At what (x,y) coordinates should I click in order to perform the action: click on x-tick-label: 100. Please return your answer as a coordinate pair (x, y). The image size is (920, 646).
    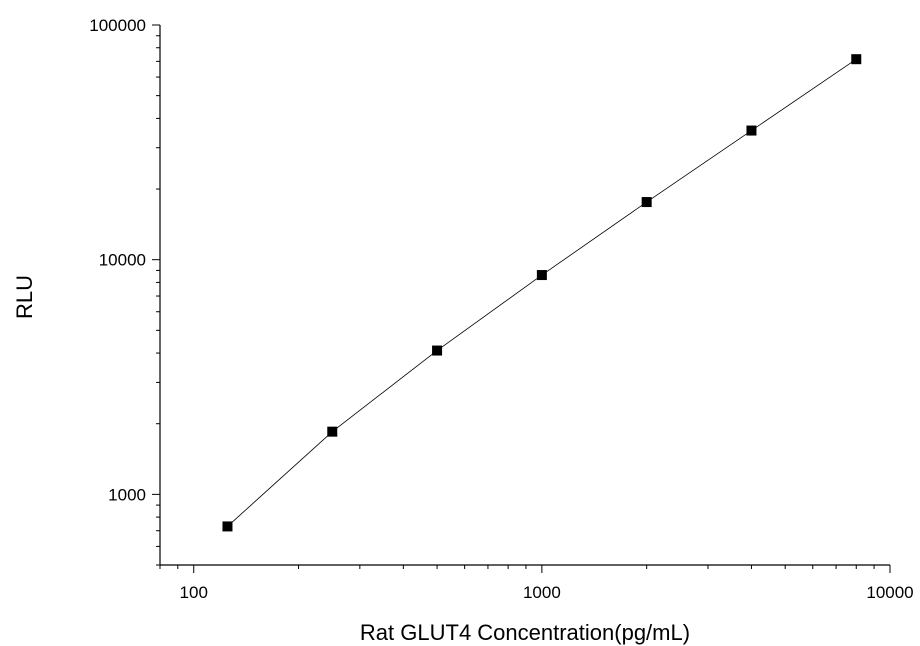
    Looking at the image, I should click on (194, 592).